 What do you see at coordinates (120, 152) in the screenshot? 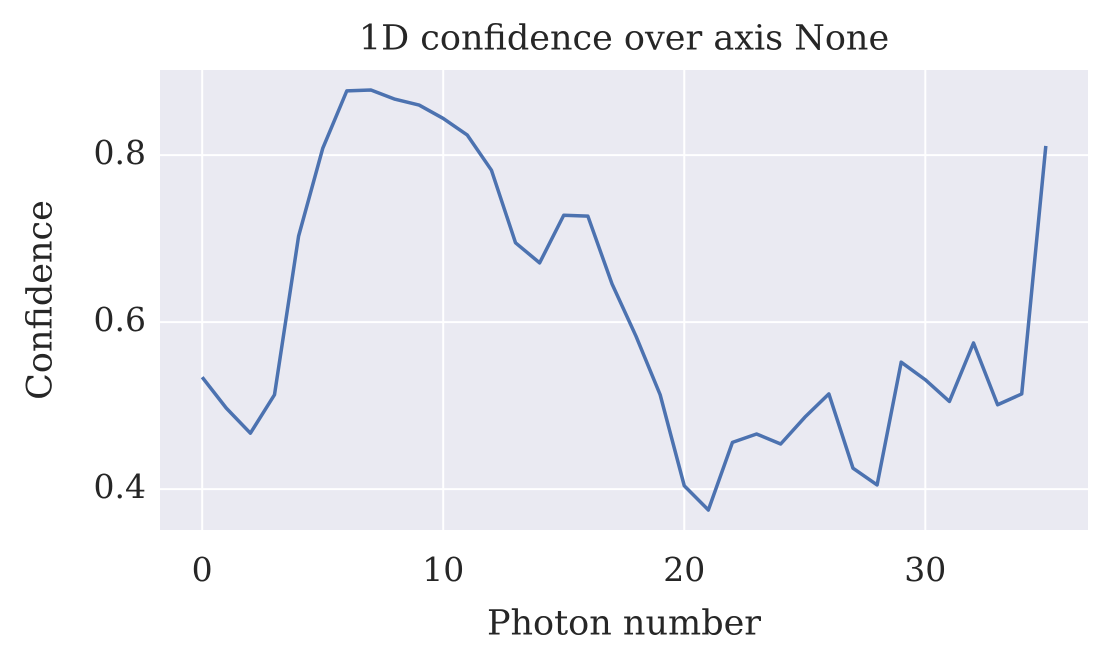
I see `y-tick-label: 0.8` at bounding box center [120, 152].